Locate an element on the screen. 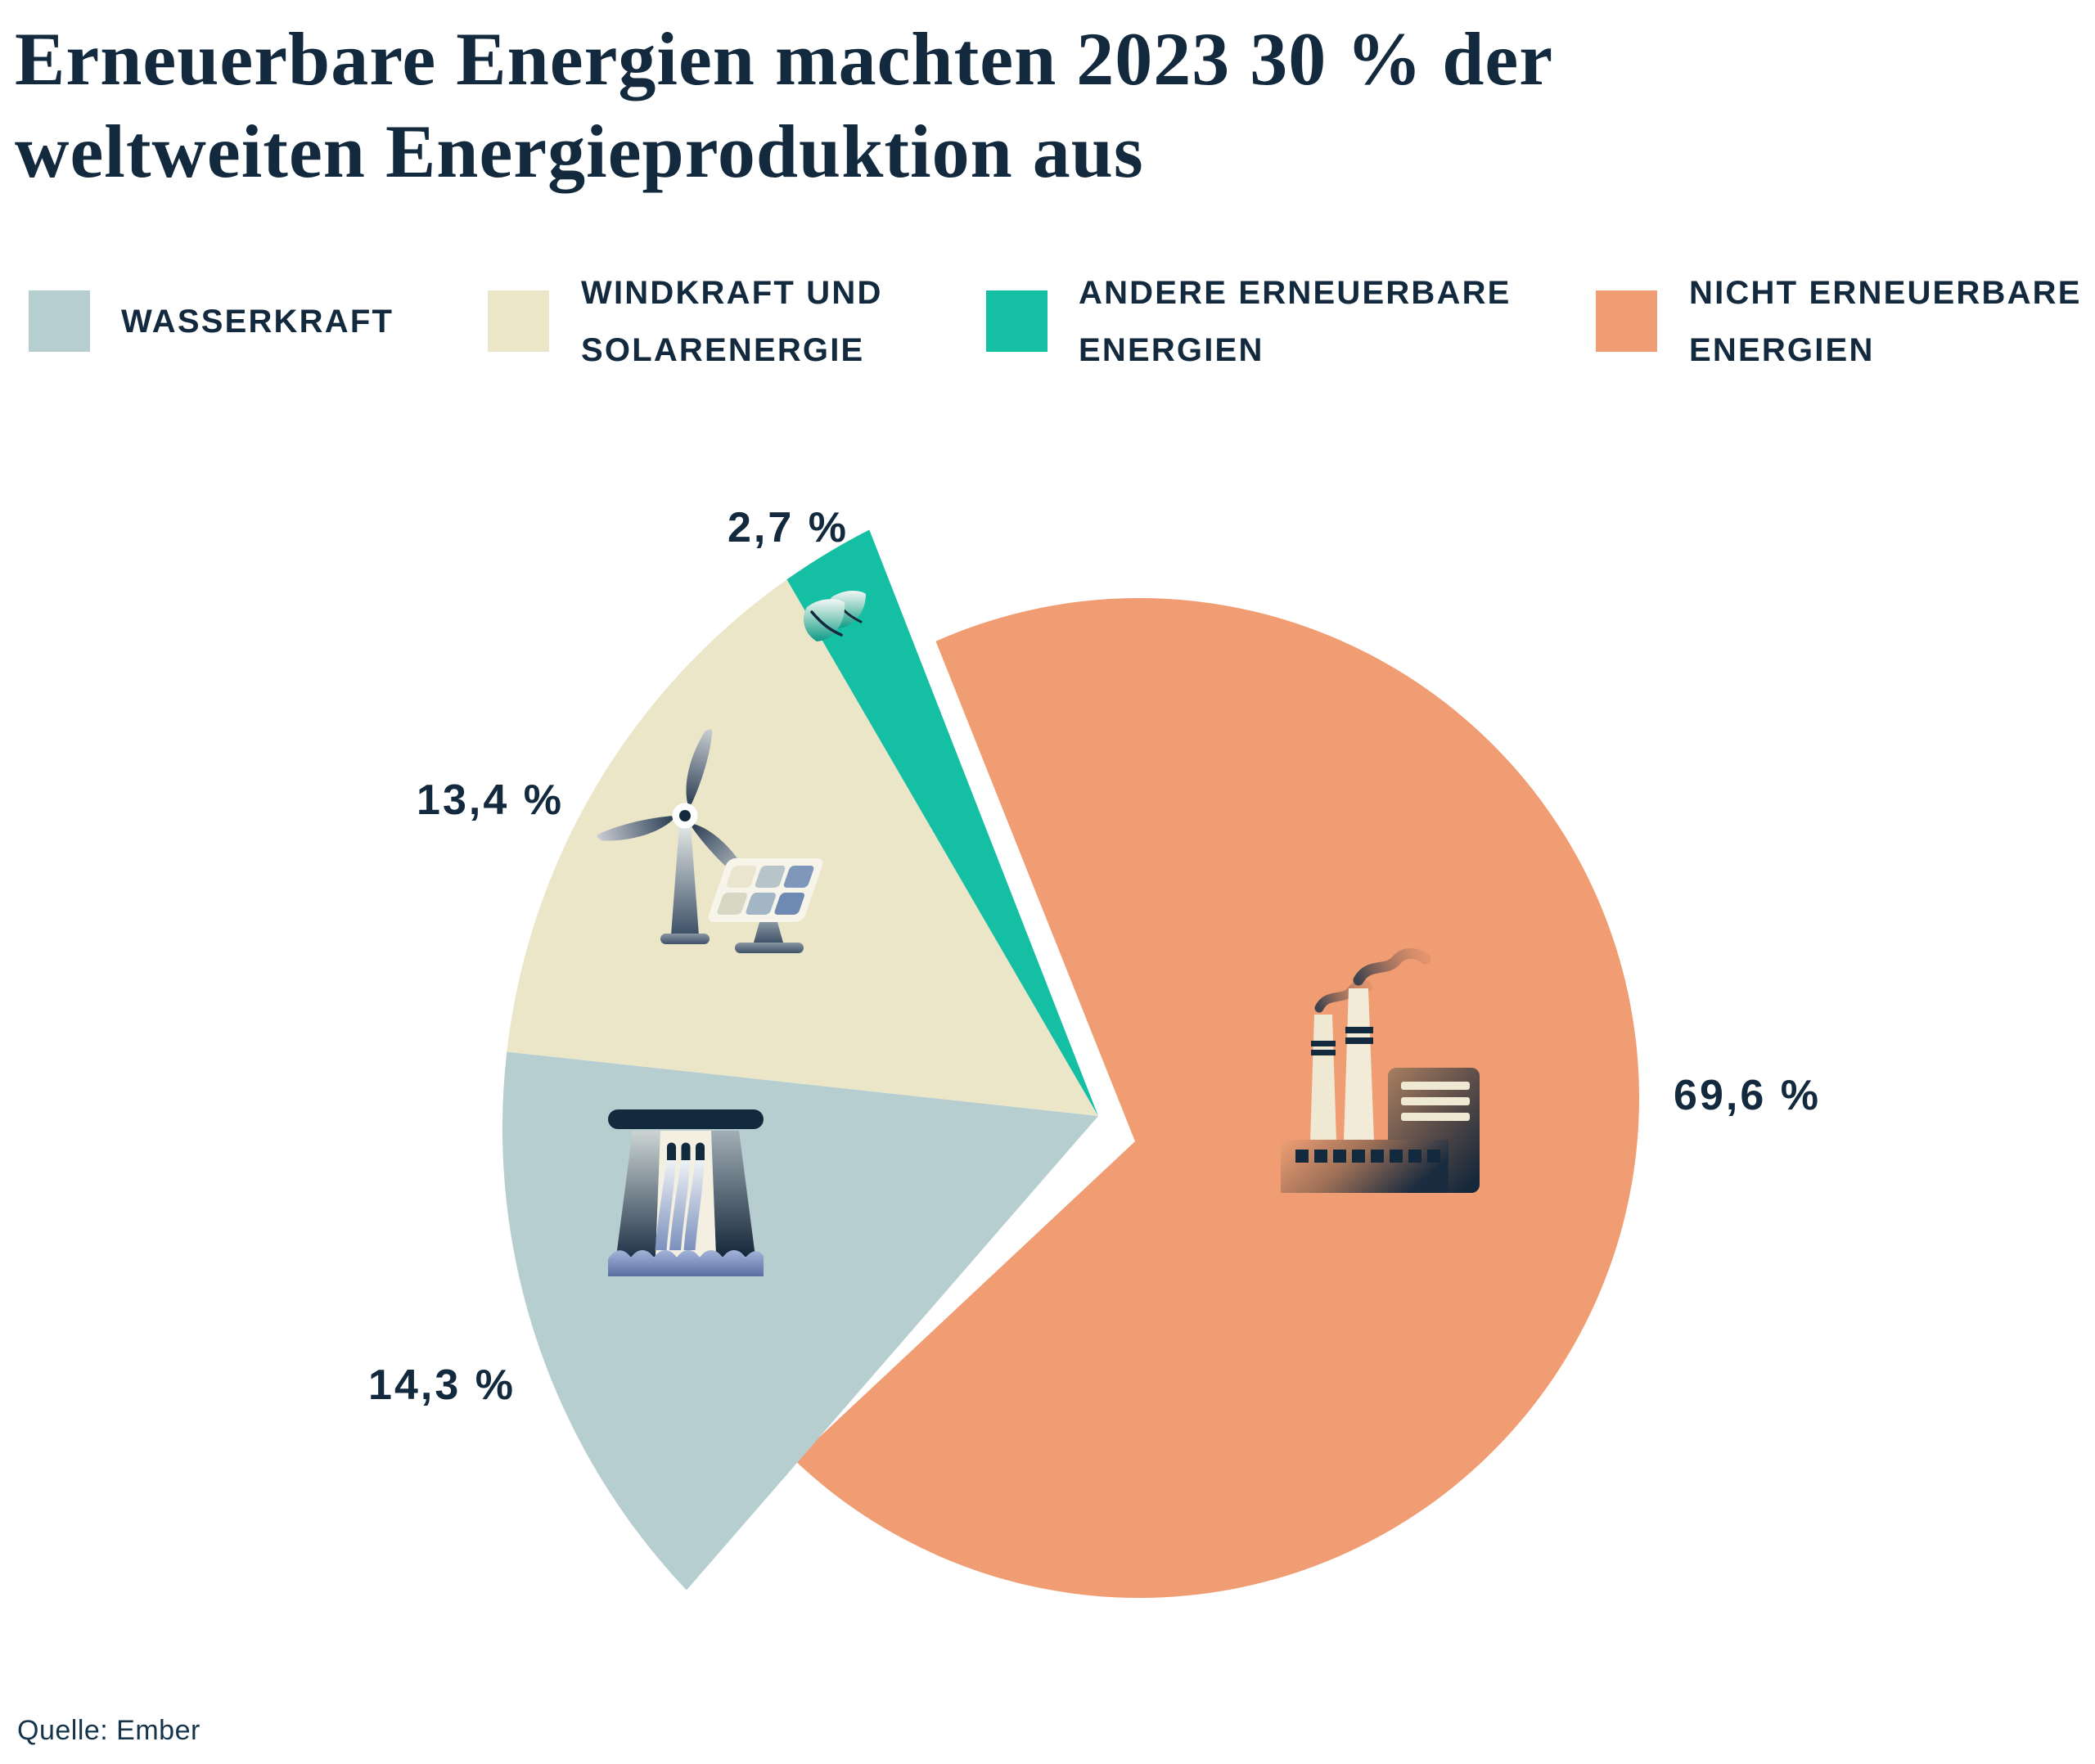 The height and width of the screenshot is (1764, 2095). source-note: Quelle: Ember is located at coordinates (108, 1731).